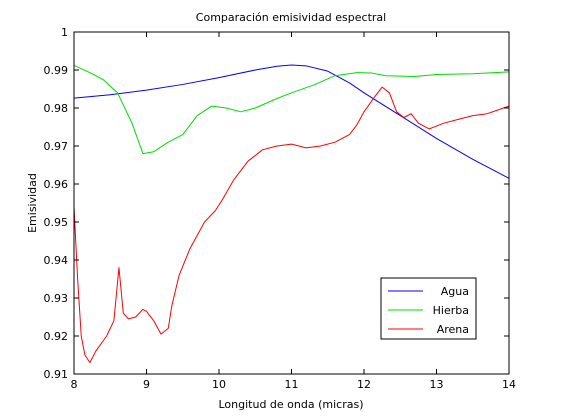 The height and width of the screenshot is (420, 561). I want to click on y-axis-title: Emisividad, so click(32, 203).